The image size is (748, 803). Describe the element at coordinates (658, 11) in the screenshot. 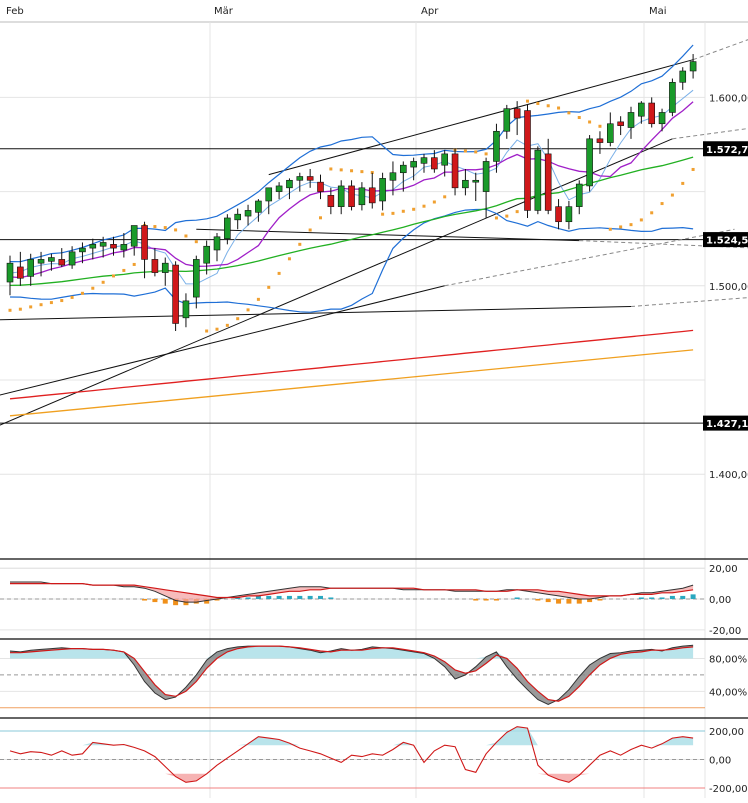

I see `x-label-mai: Mai` at that location.